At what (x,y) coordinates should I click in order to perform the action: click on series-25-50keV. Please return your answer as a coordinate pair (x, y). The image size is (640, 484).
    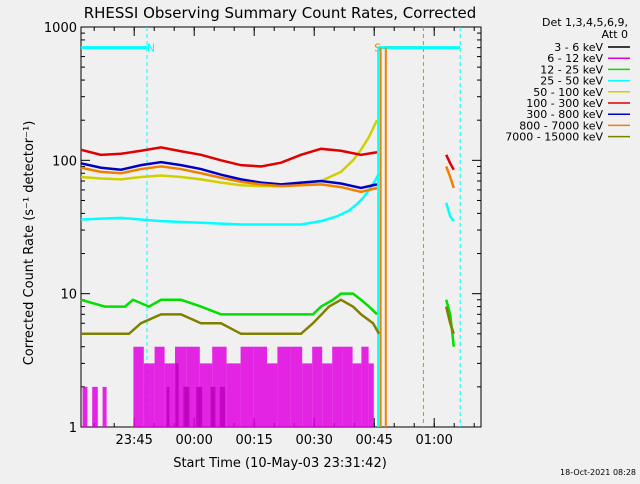
    Looking at the image, I should click on (267, 199).